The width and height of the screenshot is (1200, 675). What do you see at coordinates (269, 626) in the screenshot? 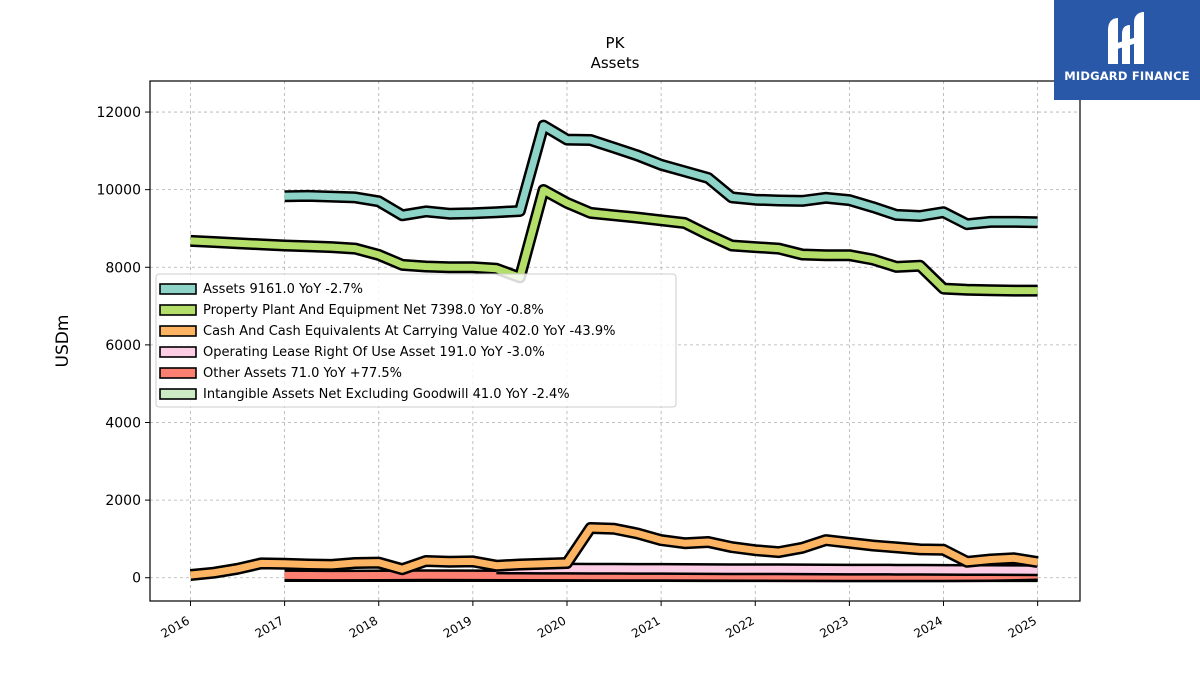
I see `x-tick-label-1: 2017` at bounding box center [269, 626].